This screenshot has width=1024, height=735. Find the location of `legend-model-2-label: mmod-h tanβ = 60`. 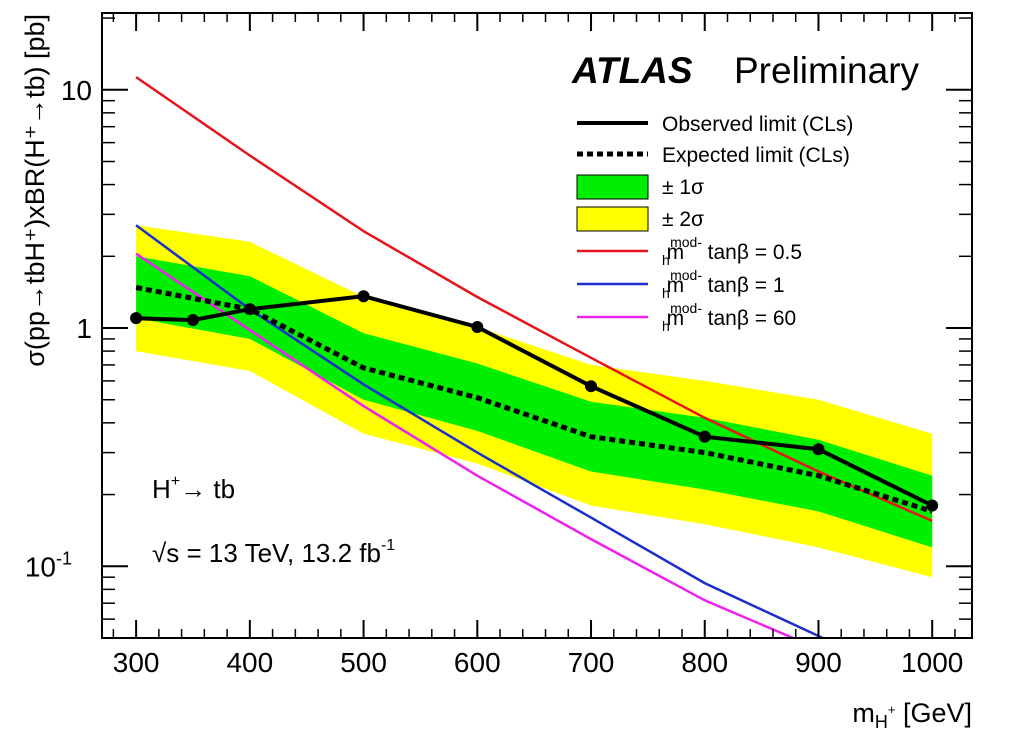

legend-model-2-label: mmod-h tanβ = 60 is located at coordinates (729, 317).